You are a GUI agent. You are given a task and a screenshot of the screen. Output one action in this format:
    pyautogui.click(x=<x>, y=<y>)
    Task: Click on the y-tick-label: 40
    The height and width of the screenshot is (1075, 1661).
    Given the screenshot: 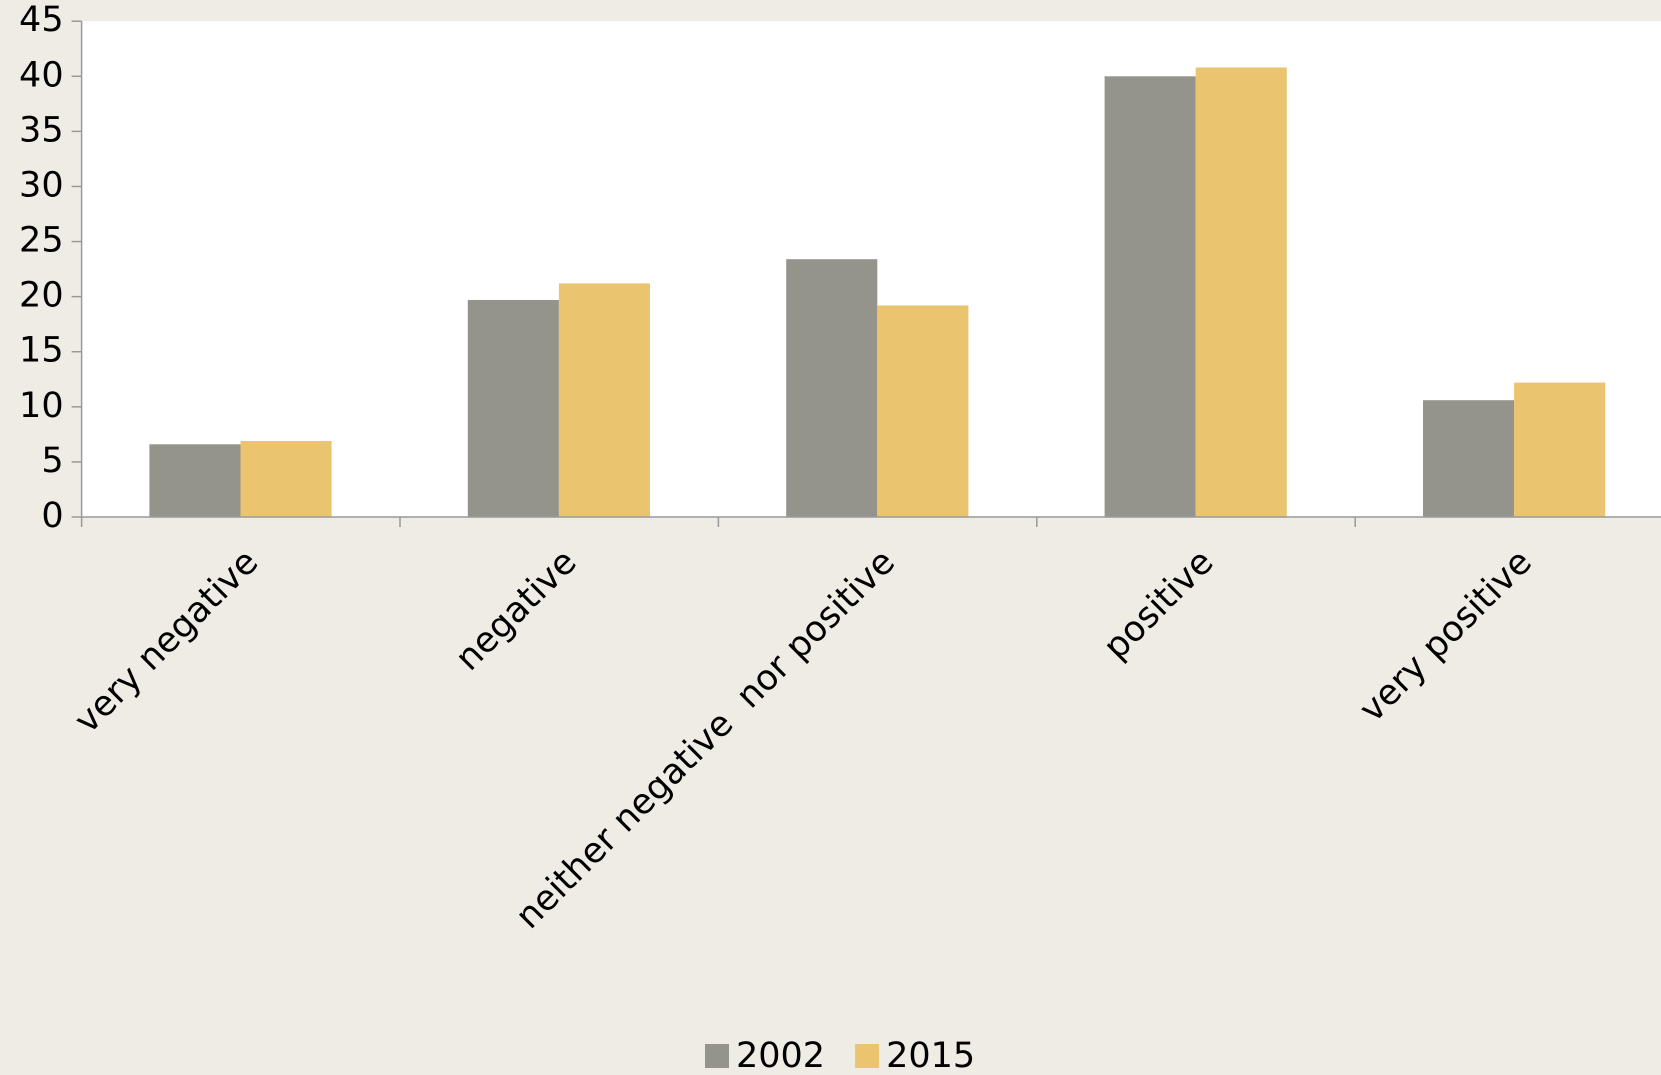 What is the action you would take?
    pyautogui.click(x=41, y=75)
    